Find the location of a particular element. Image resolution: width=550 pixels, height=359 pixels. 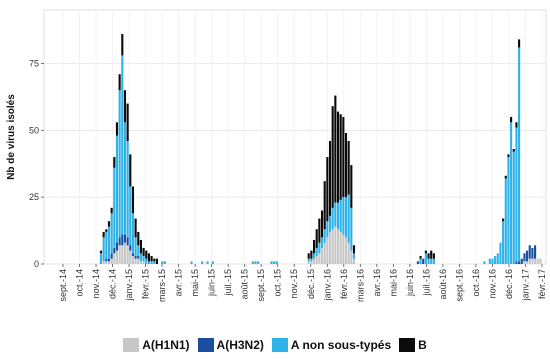

legend: A(H1N1) A(H3N2) A non sous-typés B is located at coordinates (275, 345).